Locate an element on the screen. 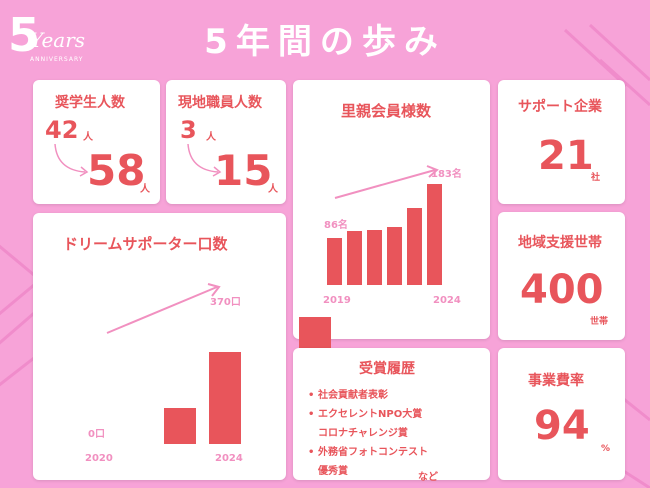 The width and height of the screenshot is (650, 488). logo-word: Years is located at coordinates (58, 40).